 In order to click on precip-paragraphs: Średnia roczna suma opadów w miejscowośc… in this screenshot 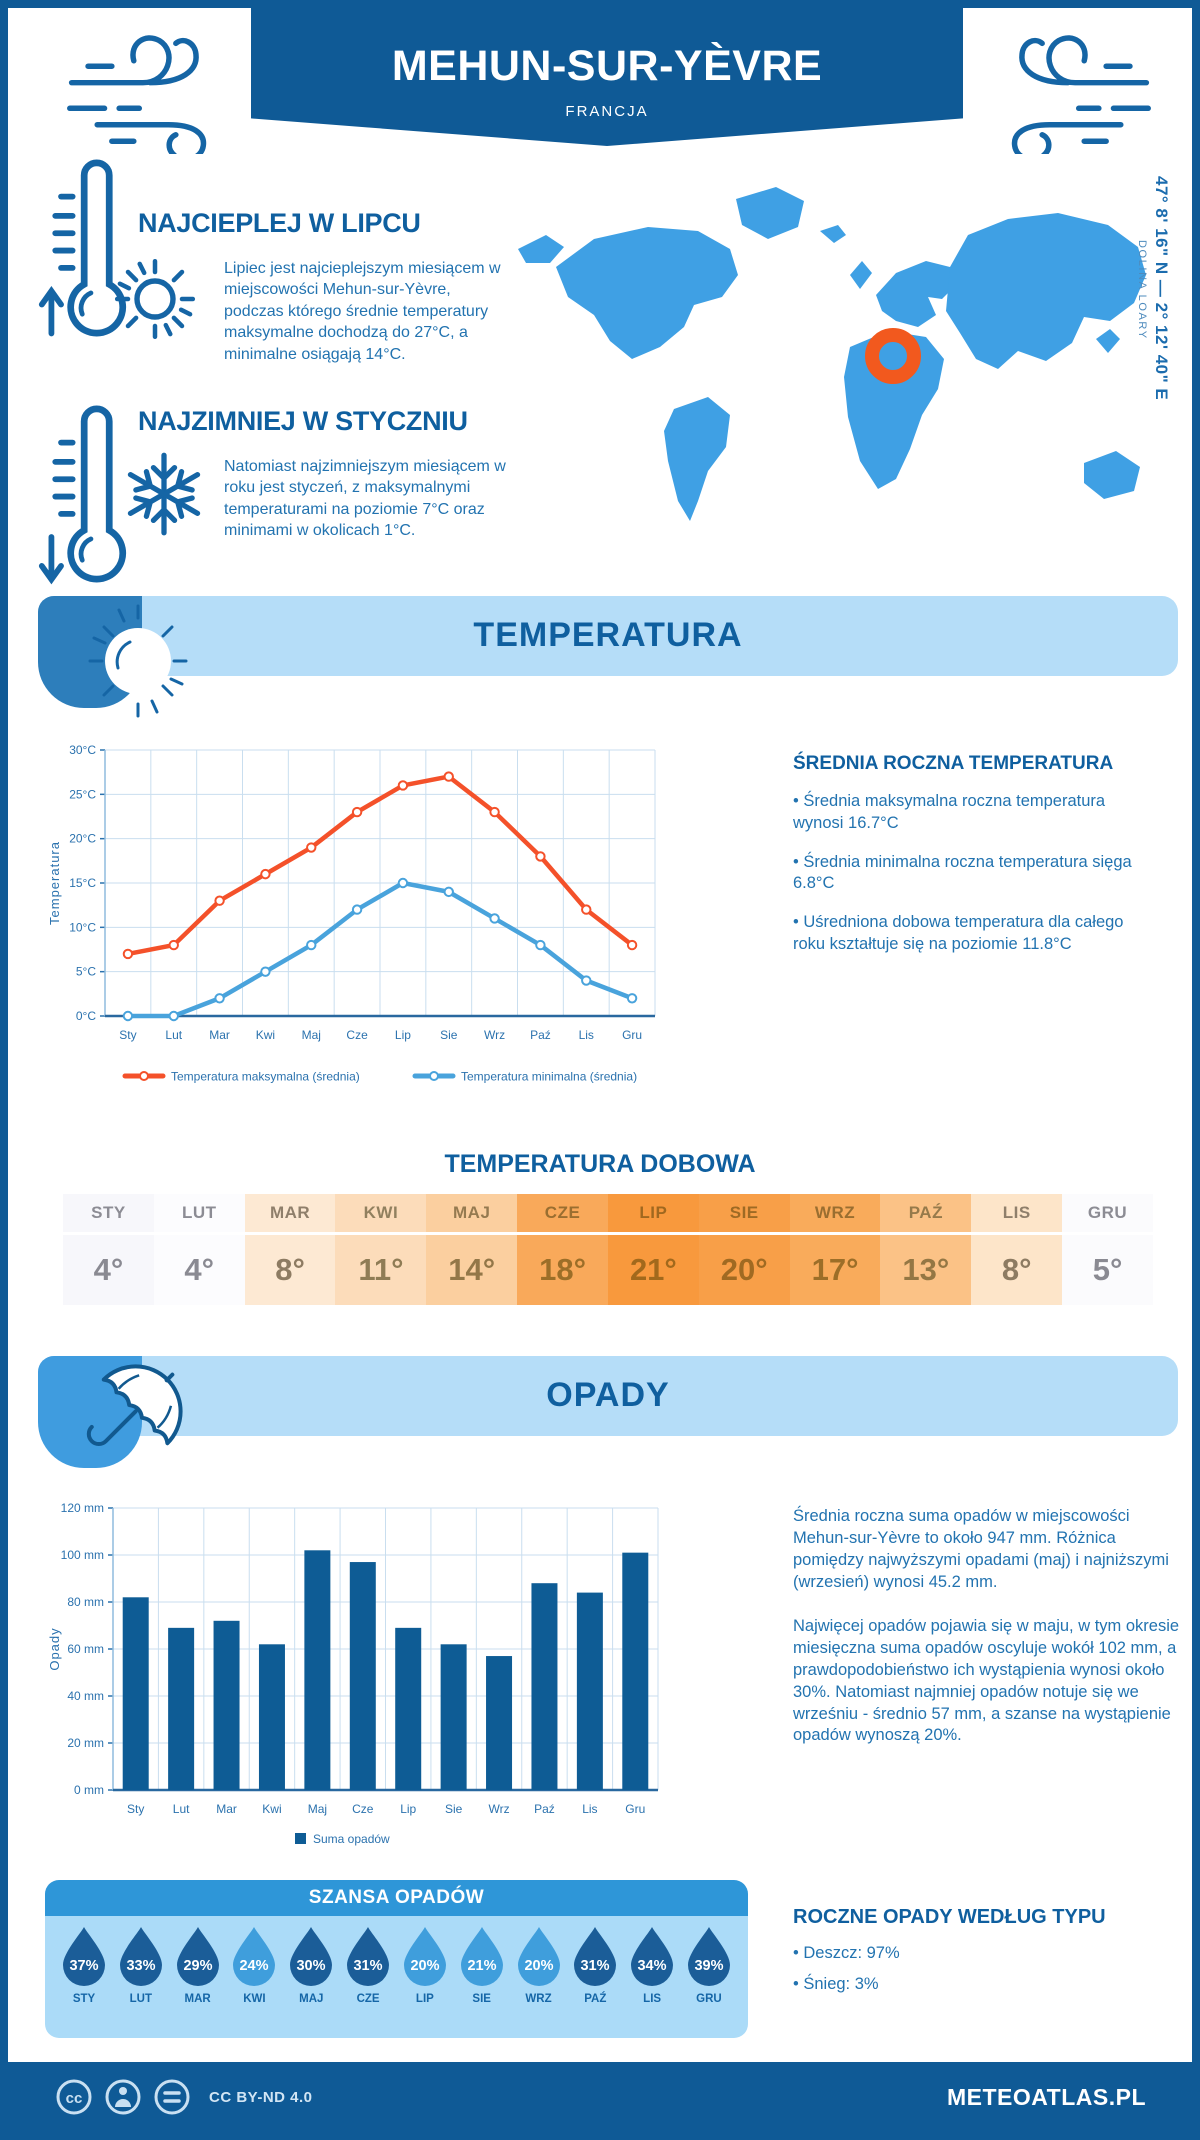, I will do `click(989, 1626)`.